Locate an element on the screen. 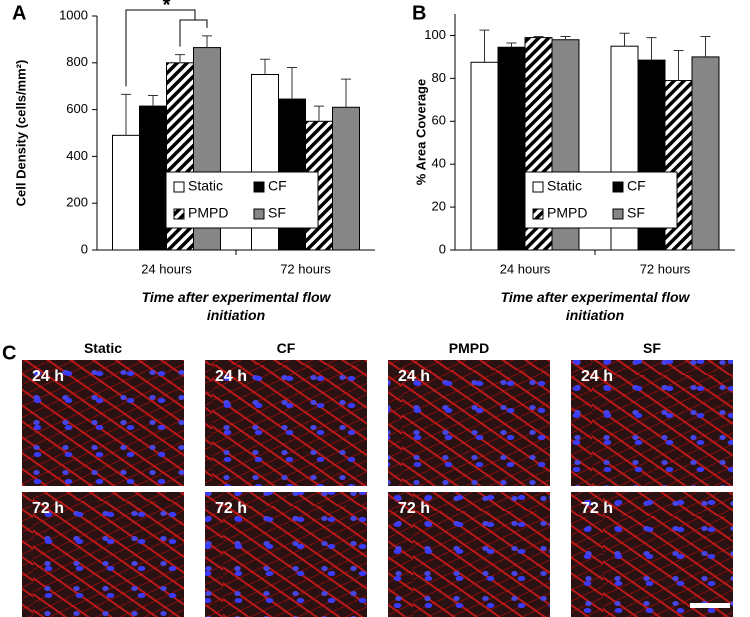 The image size is (750, 617). panel-label: A is located at coordinates (19, 13).